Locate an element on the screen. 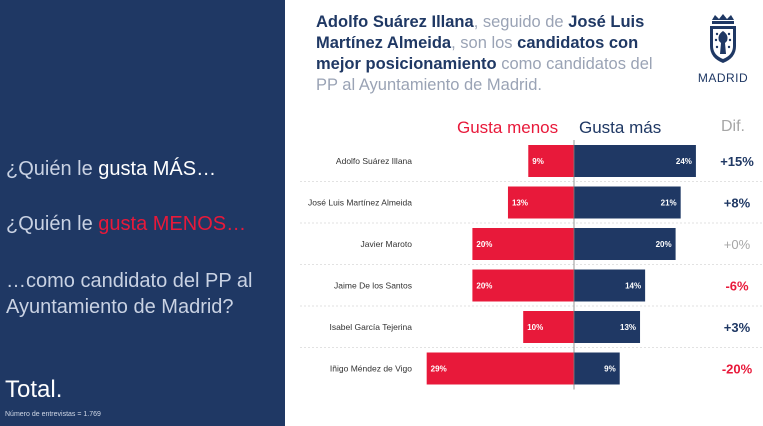  category-label: Adolfo Suárez Illana is located at coordinates (374, 161).